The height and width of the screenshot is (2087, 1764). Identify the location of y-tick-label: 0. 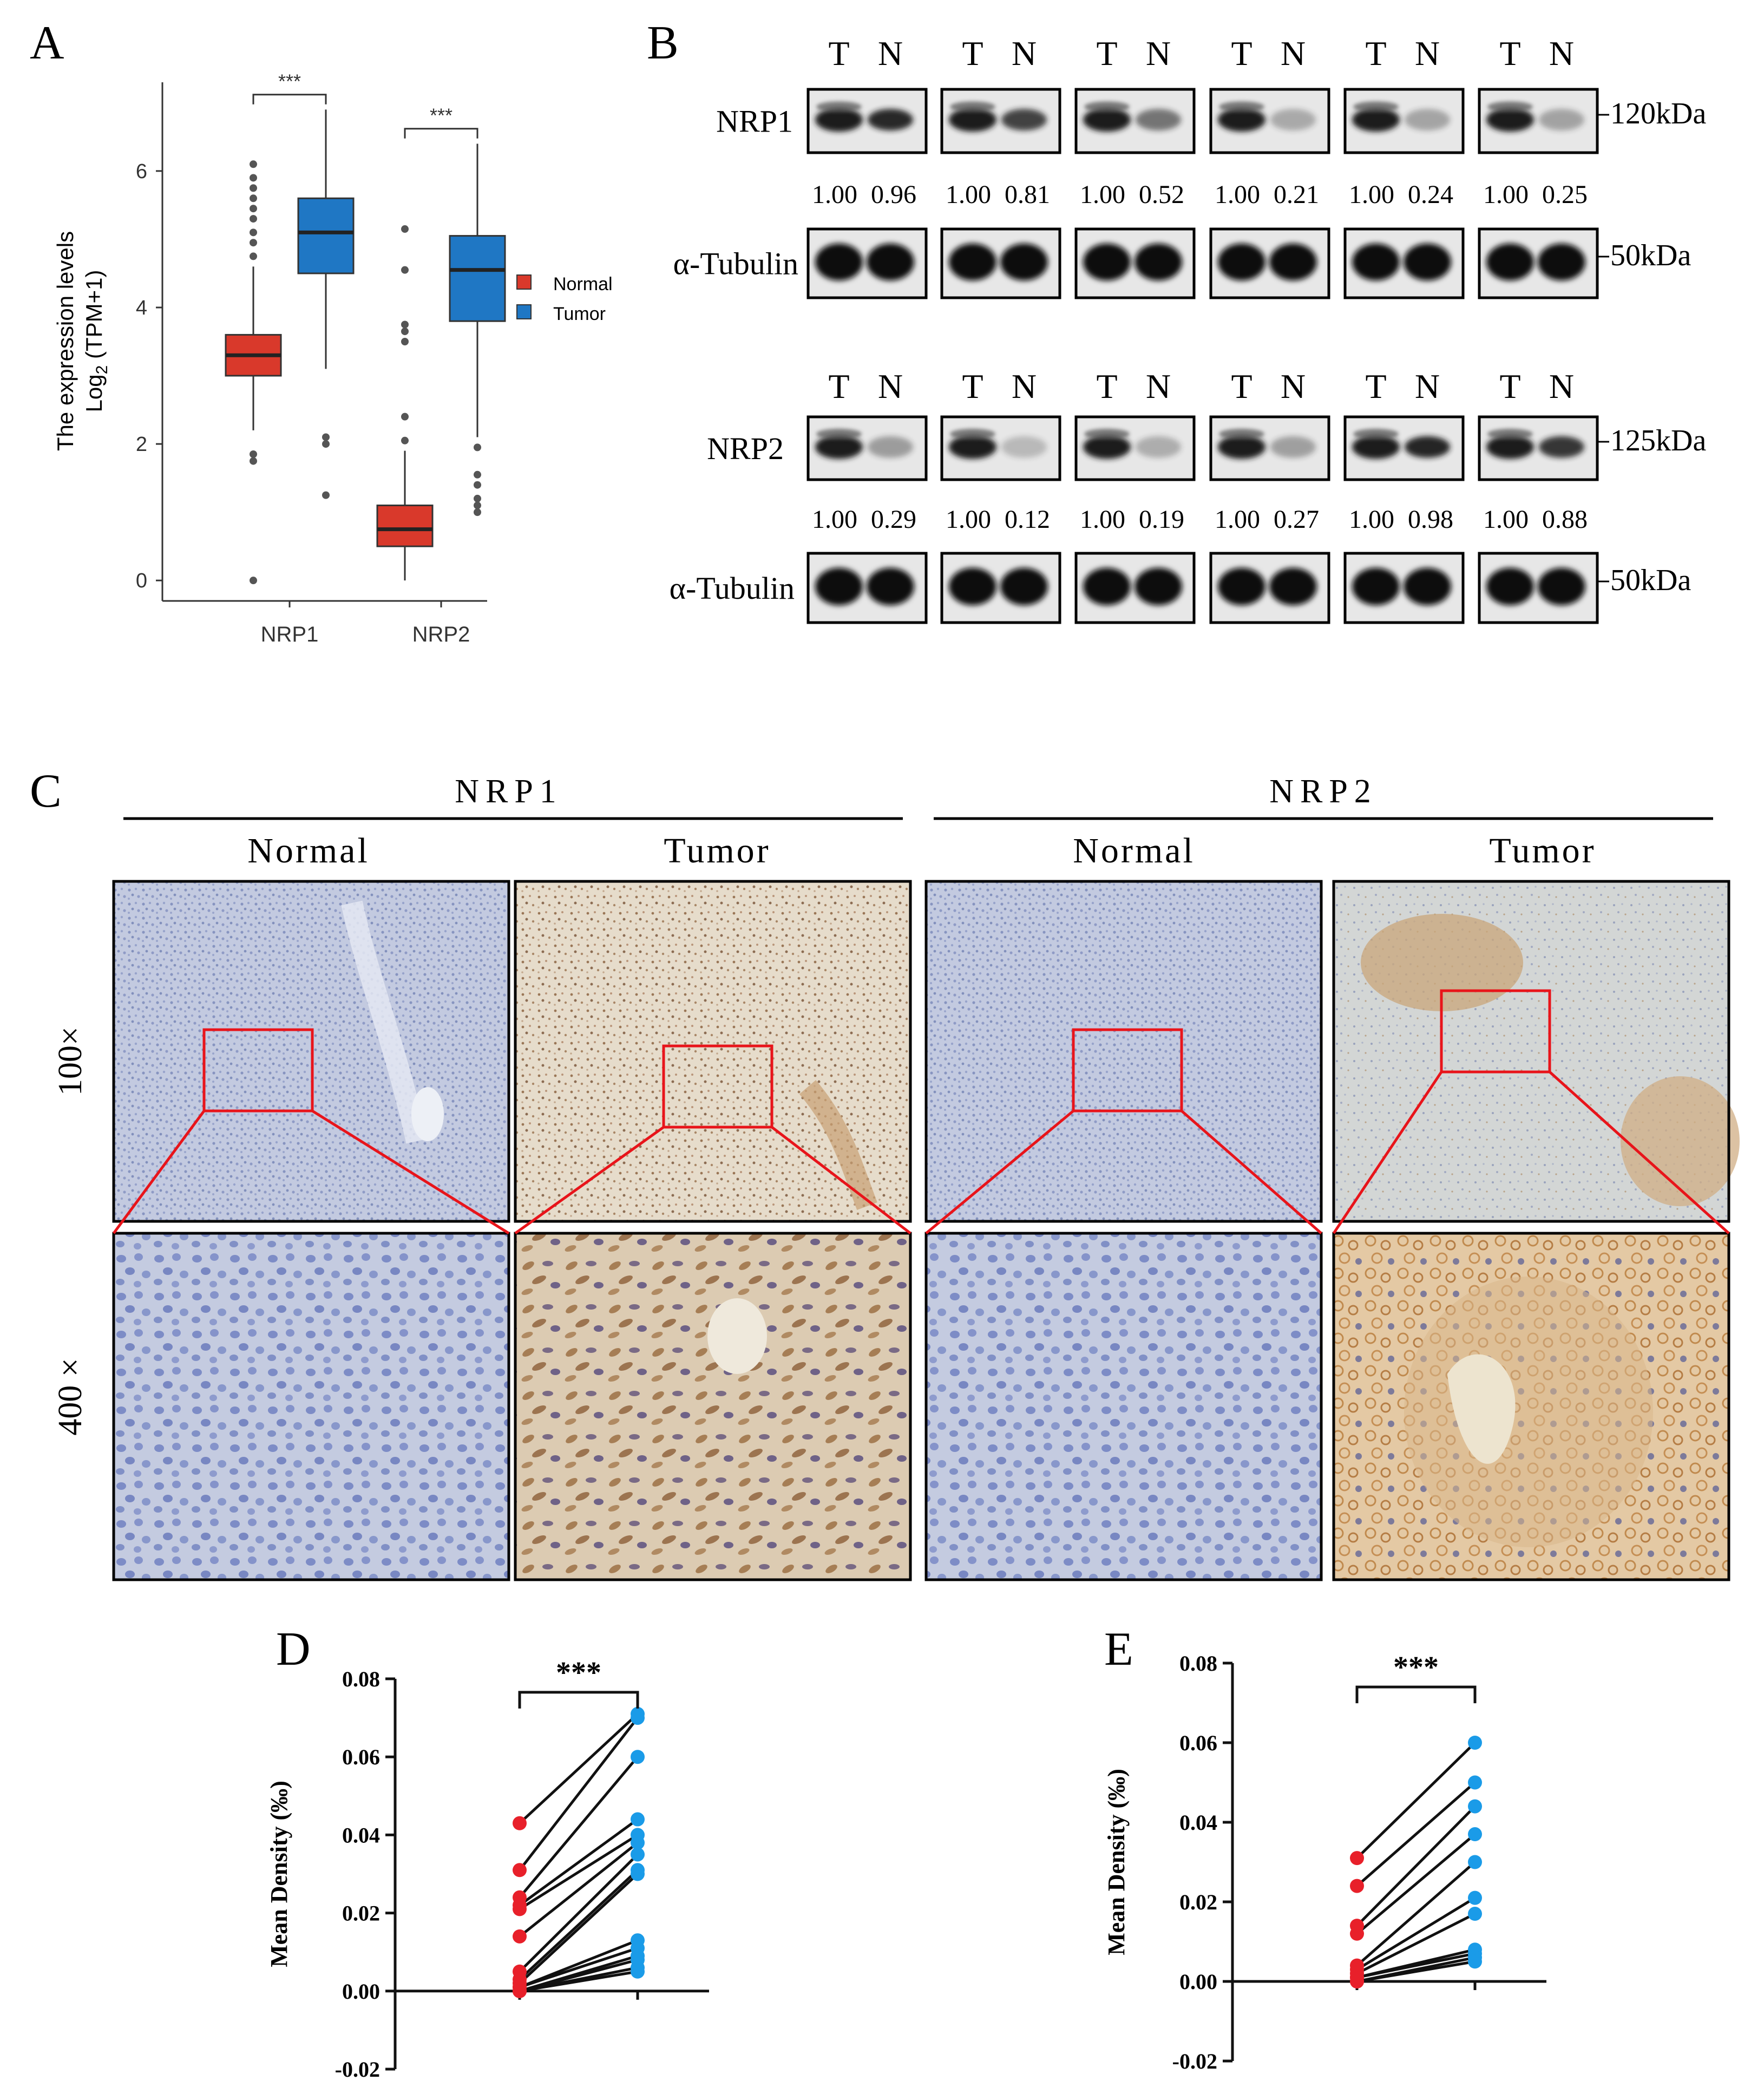
(141, 581).